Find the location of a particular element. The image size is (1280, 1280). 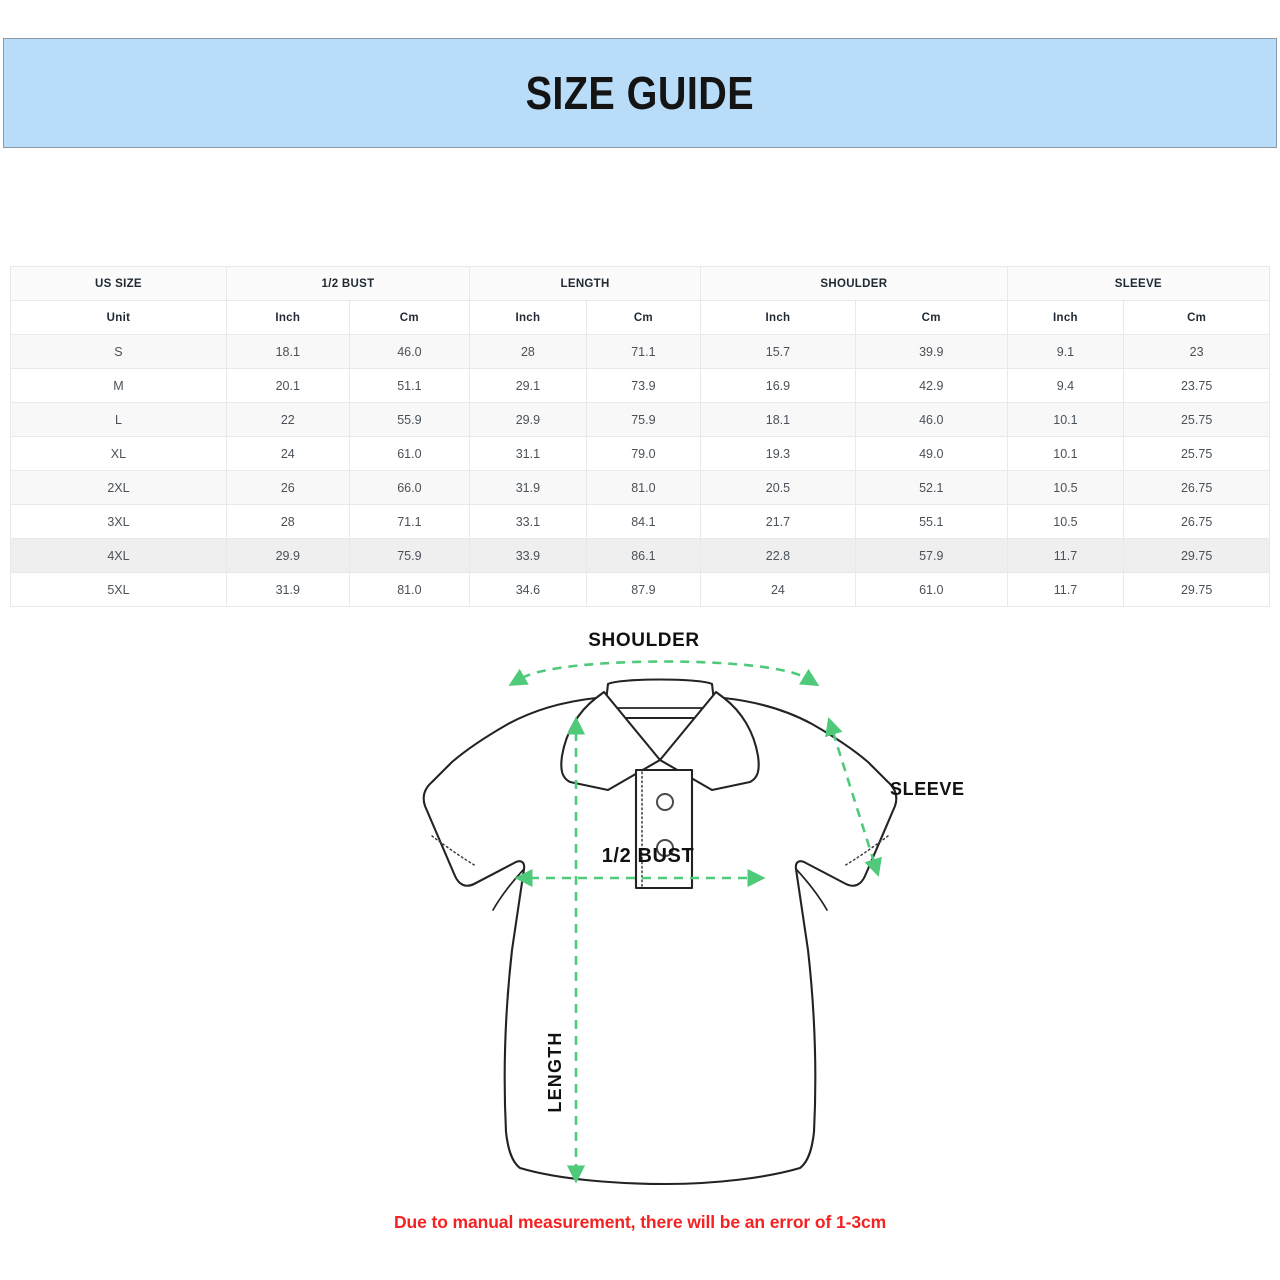

button-placket is located at coordinates (664, 829).